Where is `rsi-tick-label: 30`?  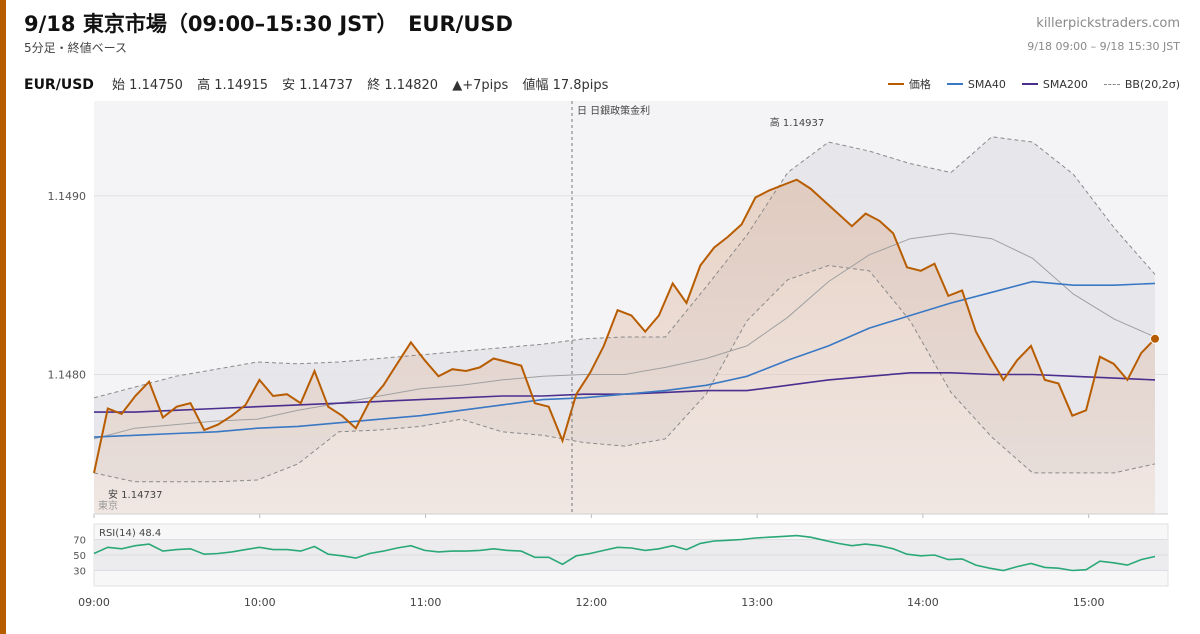
rsi-tick-label: 30 is located at coordinates (79, 572).